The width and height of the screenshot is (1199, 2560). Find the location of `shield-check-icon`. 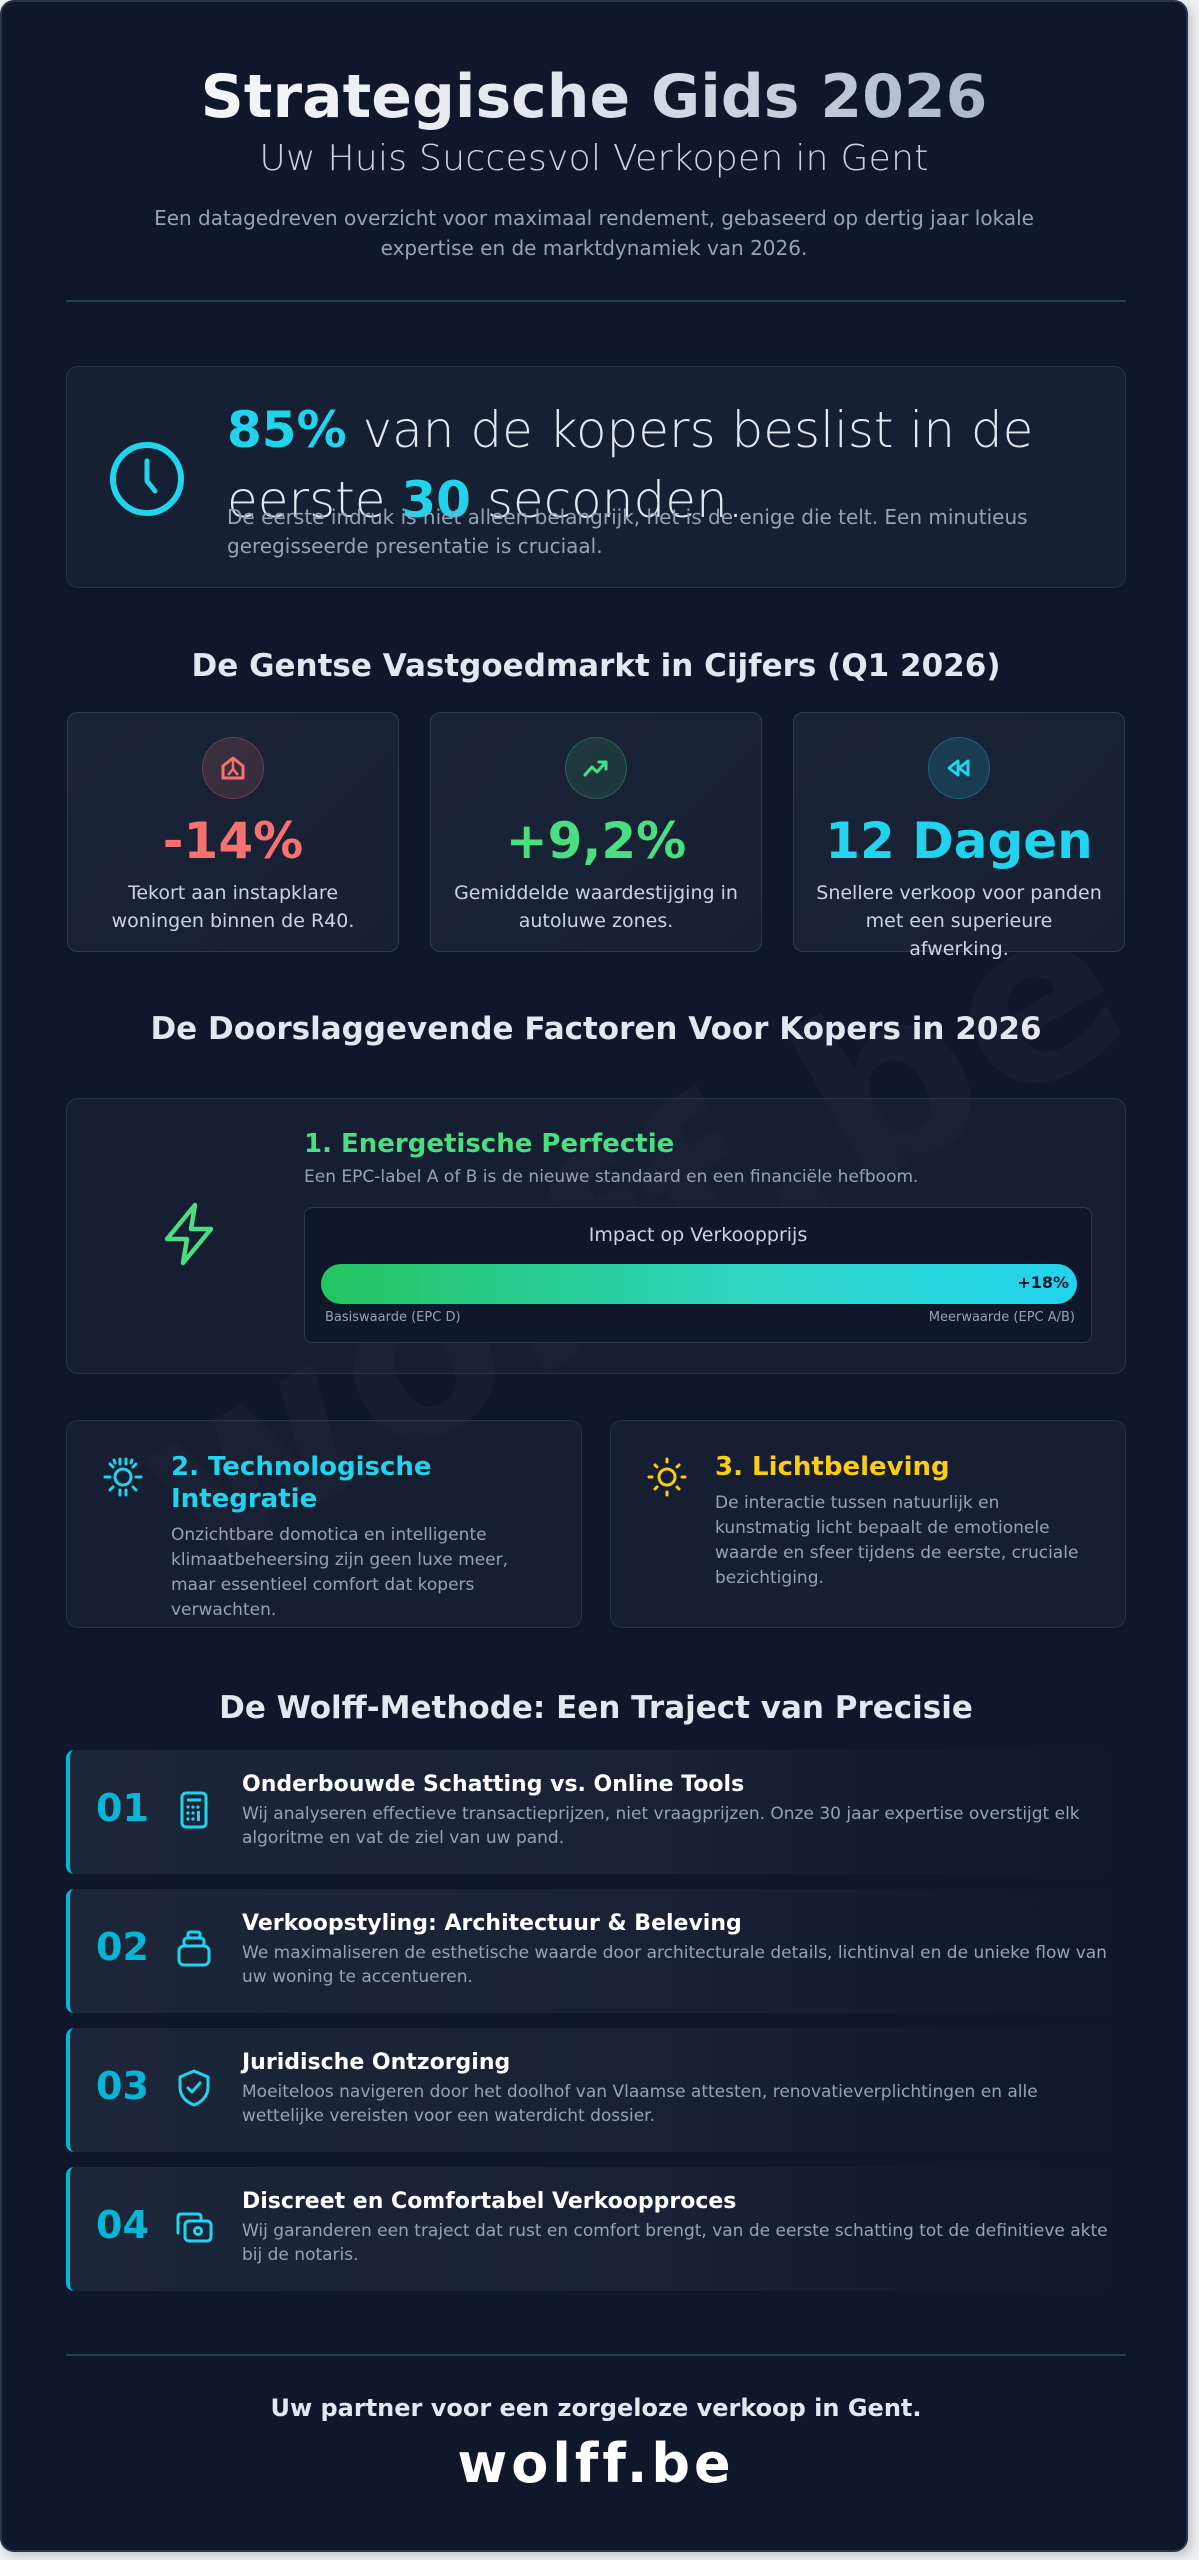

shield-check-icon is located at coordinates (194, 2088).